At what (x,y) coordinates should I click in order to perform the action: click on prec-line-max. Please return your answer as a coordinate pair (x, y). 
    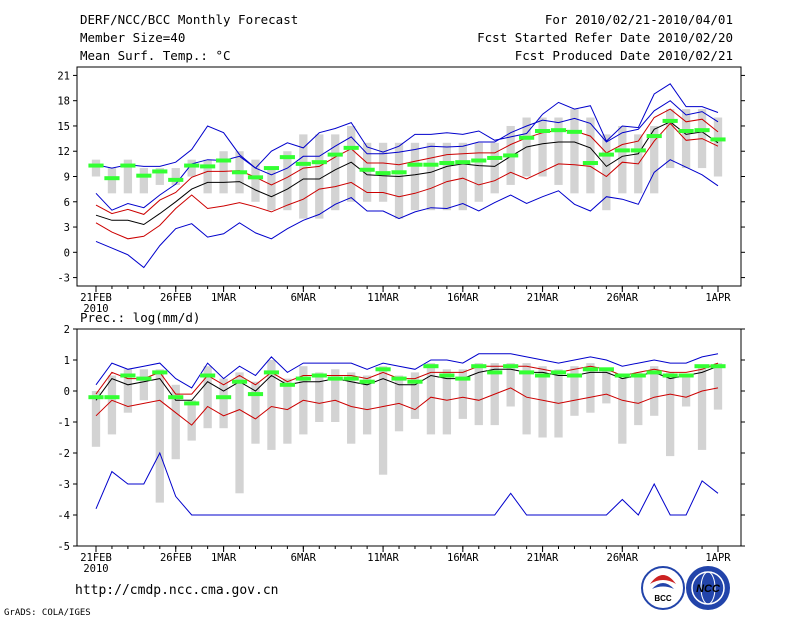
    Looking at the image, I should click on (407, 371).